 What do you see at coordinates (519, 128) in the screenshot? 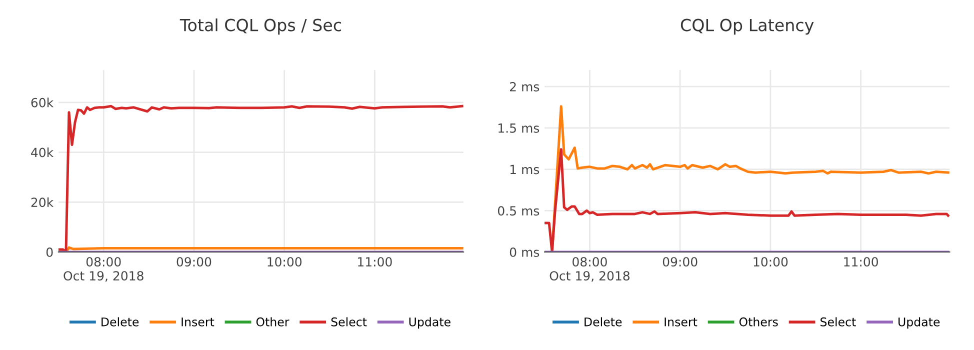
I see `y-tick-label: 1.5 ms` at bounding box center [519, 128].